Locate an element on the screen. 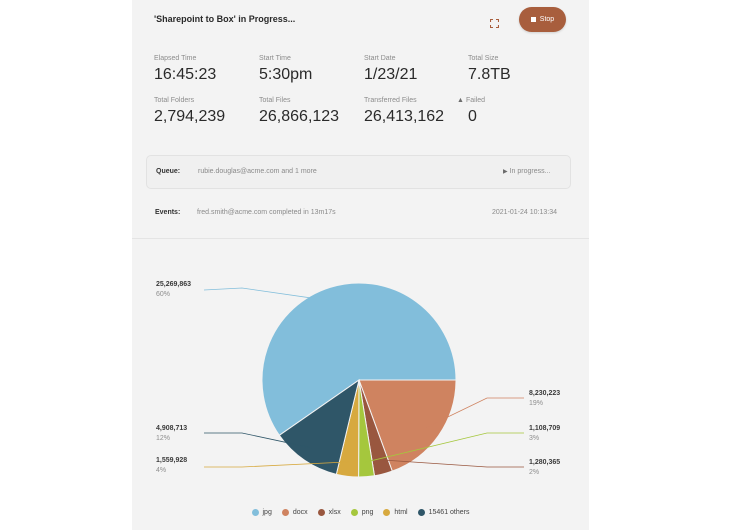 The image size is (750, 530). legend-label: 15461 others is located at coordinates (449, 512).